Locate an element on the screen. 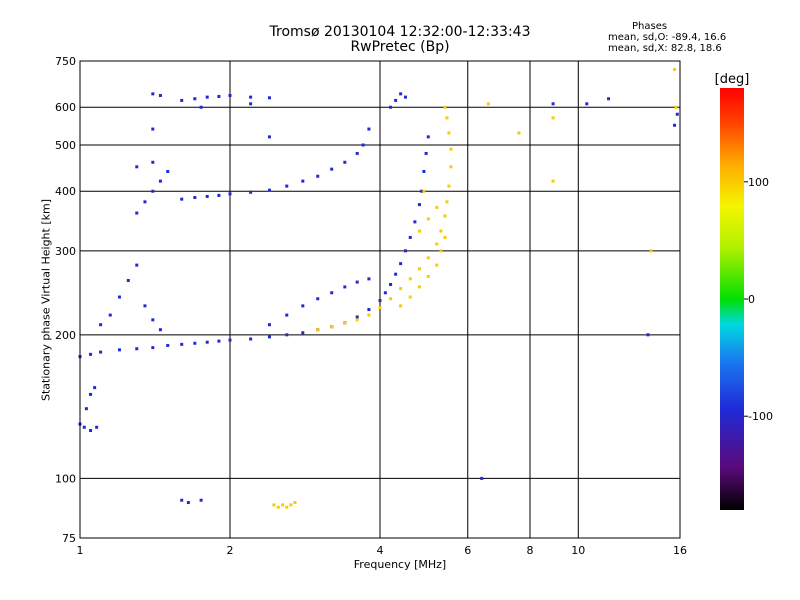 The width and height of the screenshot is (800, 600). stats-o-mode: mean, sd,O: -89.4, 16.6 is located at coordinates (667, 37).